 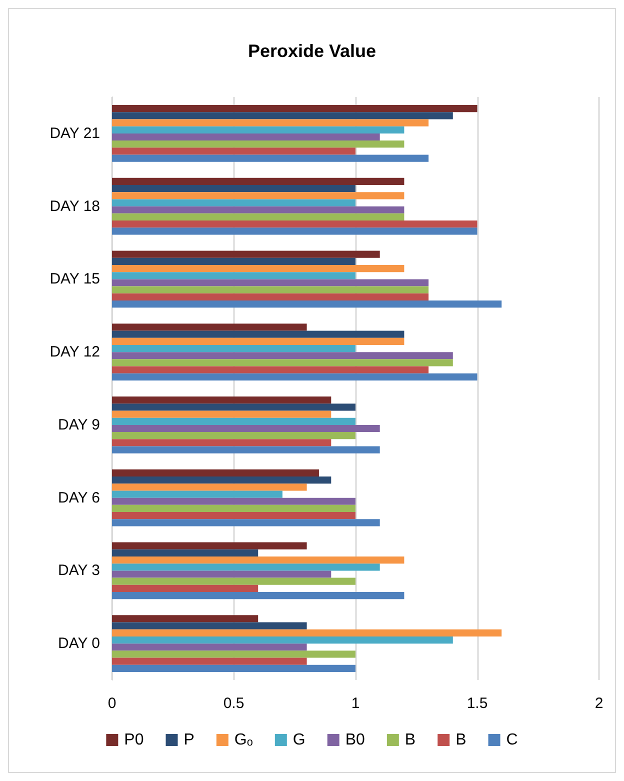 What do you see at coordinates (477, 703) in the screenshot?
I see `x-tick-label: 1.5` at bounding box center [477, 703].